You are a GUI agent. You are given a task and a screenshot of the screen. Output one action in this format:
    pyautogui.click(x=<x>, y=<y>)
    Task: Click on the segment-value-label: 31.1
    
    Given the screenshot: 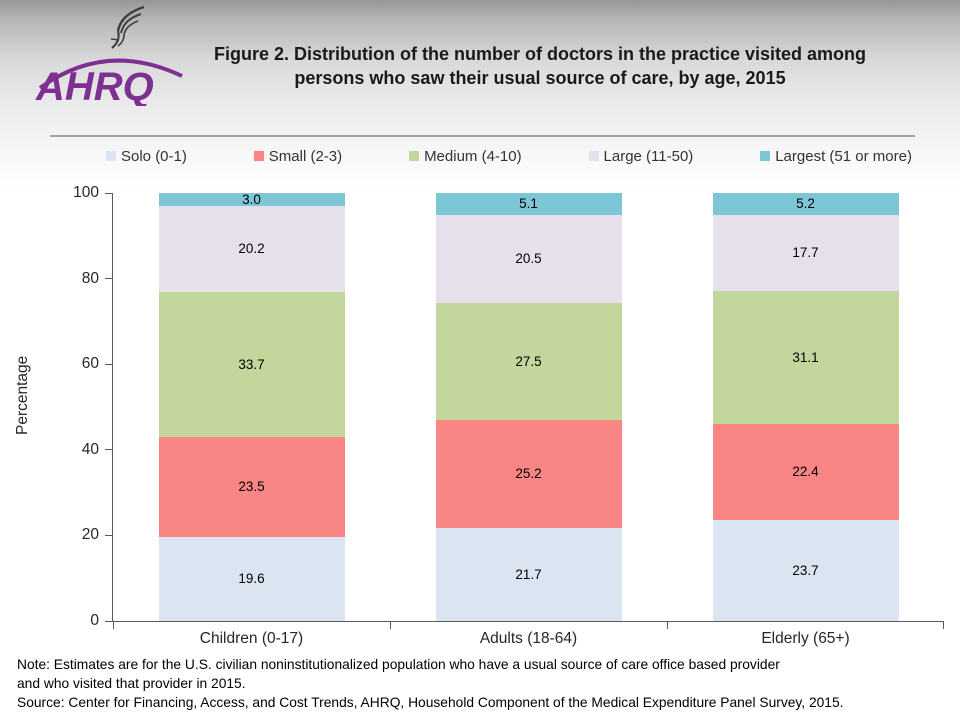 What is the action you would take?
    pyautogui.click(x=805, y=357)
    